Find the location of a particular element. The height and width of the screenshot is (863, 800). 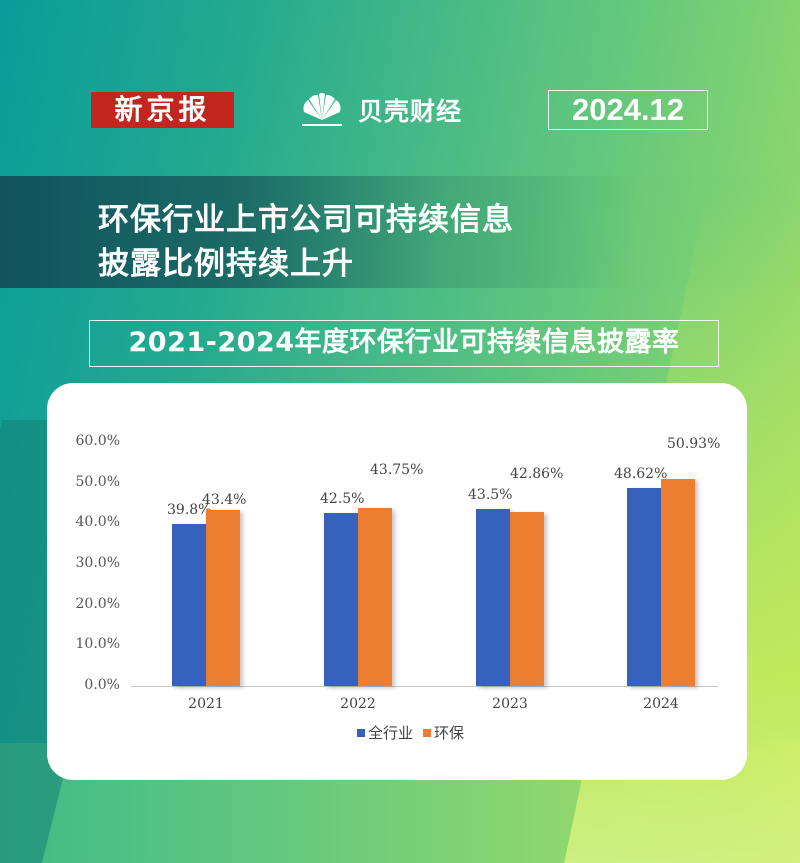

x-axis-tick-label: 2021 is located at coordinates (206, 704).